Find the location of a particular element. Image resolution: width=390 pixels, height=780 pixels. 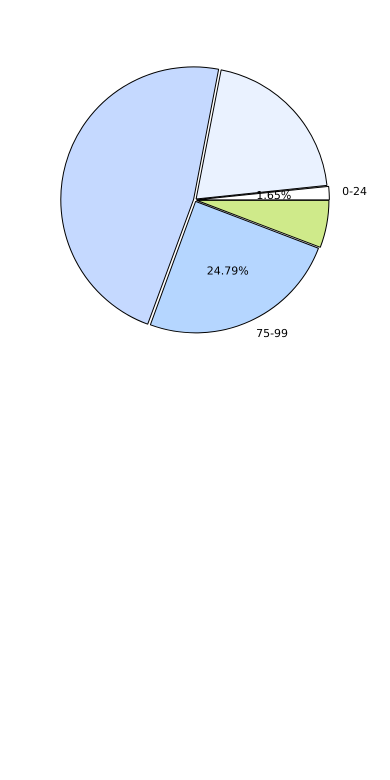

data-label: 24.79% is located at coordinates (227, 271).